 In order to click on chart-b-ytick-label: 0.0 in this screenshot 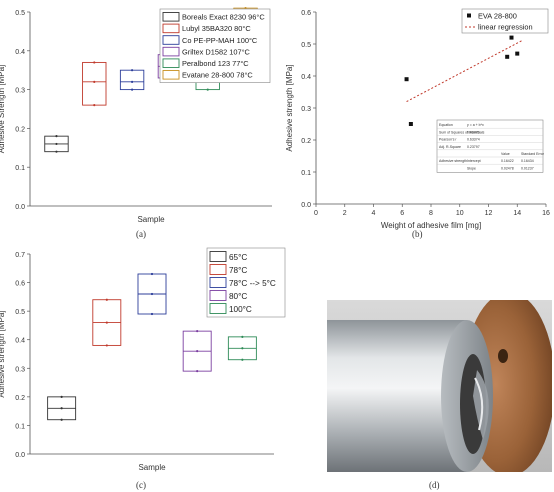, I will do `click(306, 205)`.